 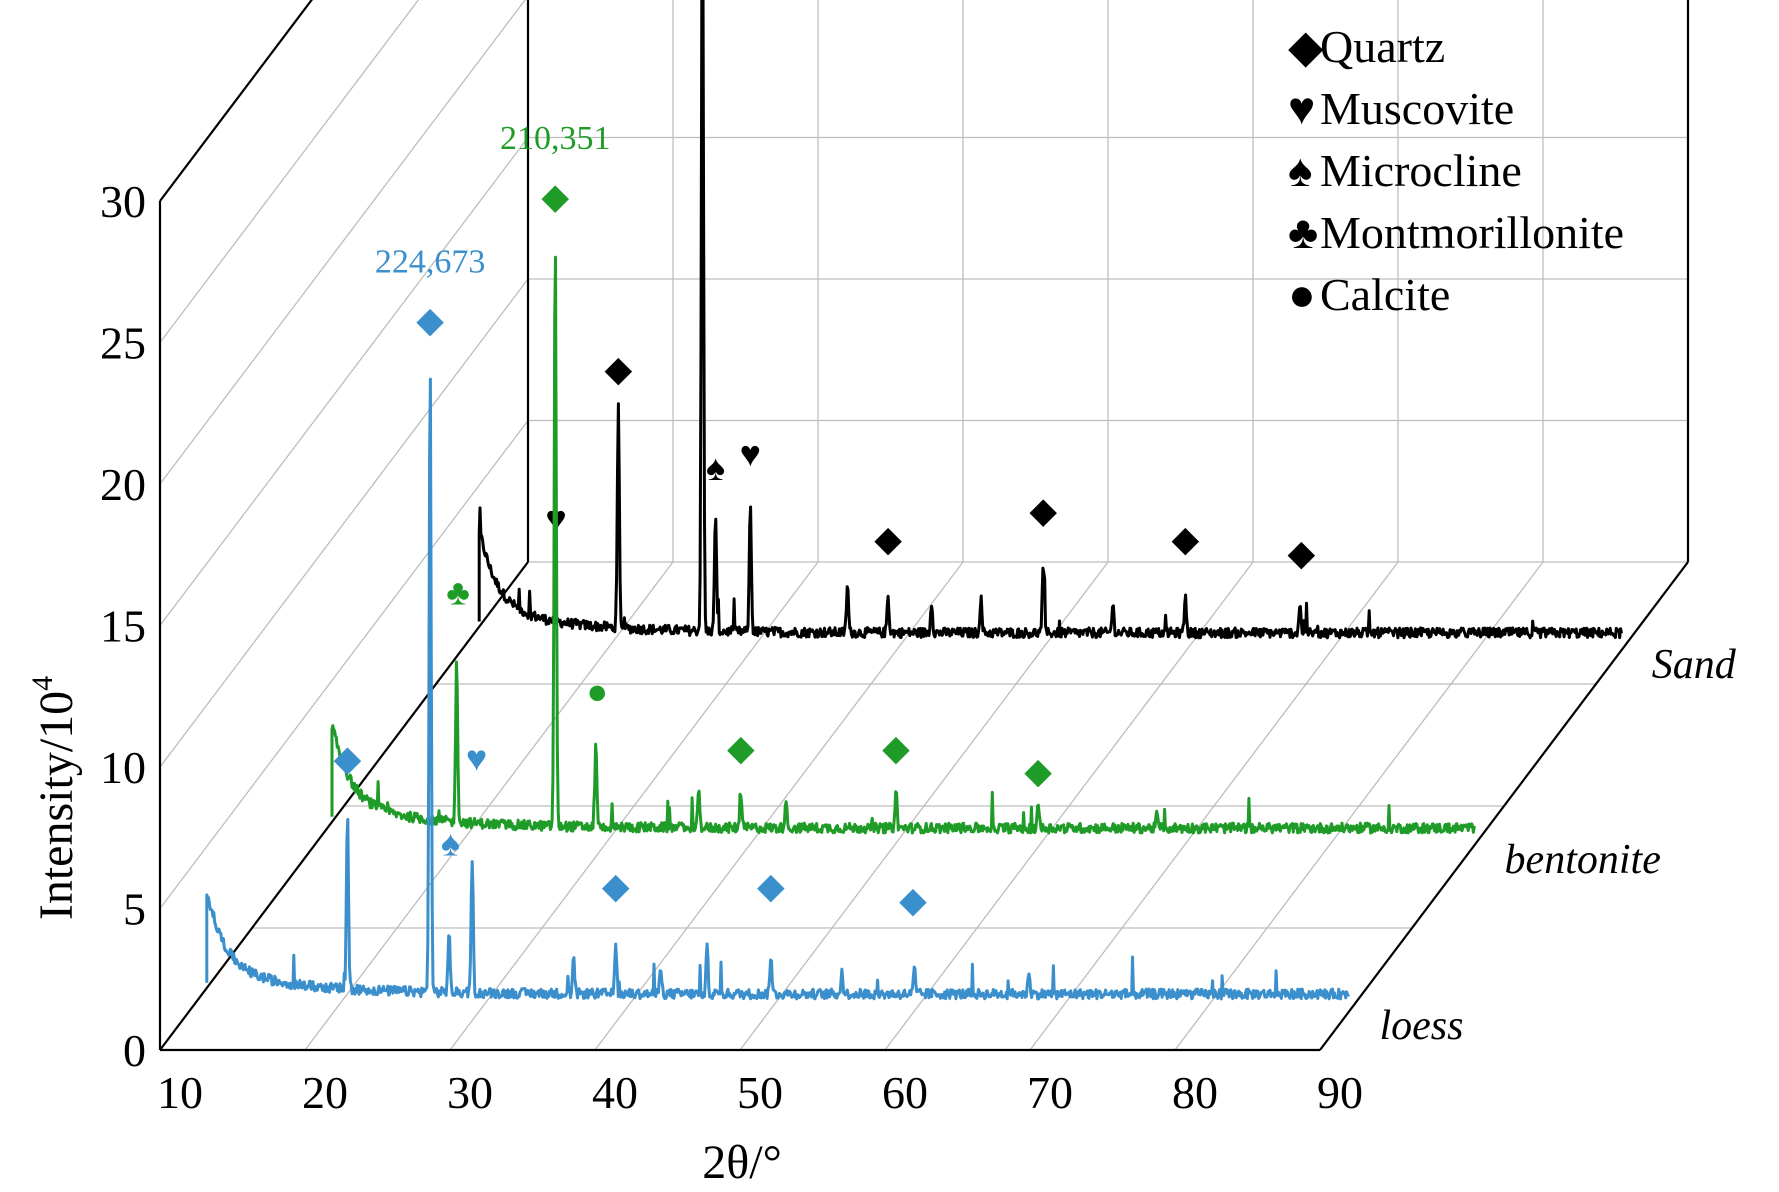 What do you see at coordinates (344, 806) in the screenshot?
I see `left-floor-edge` at bounding box center [344, 806].